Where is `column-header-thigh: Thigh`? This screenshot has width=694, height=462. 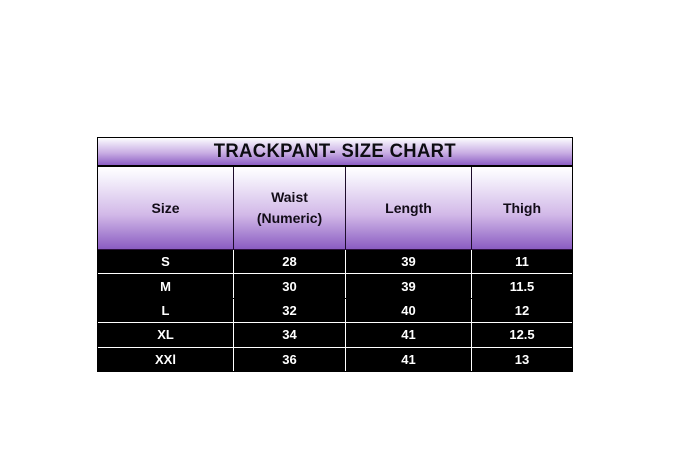
column-header-thigh: Thigh is located at coordinates (522, 208).